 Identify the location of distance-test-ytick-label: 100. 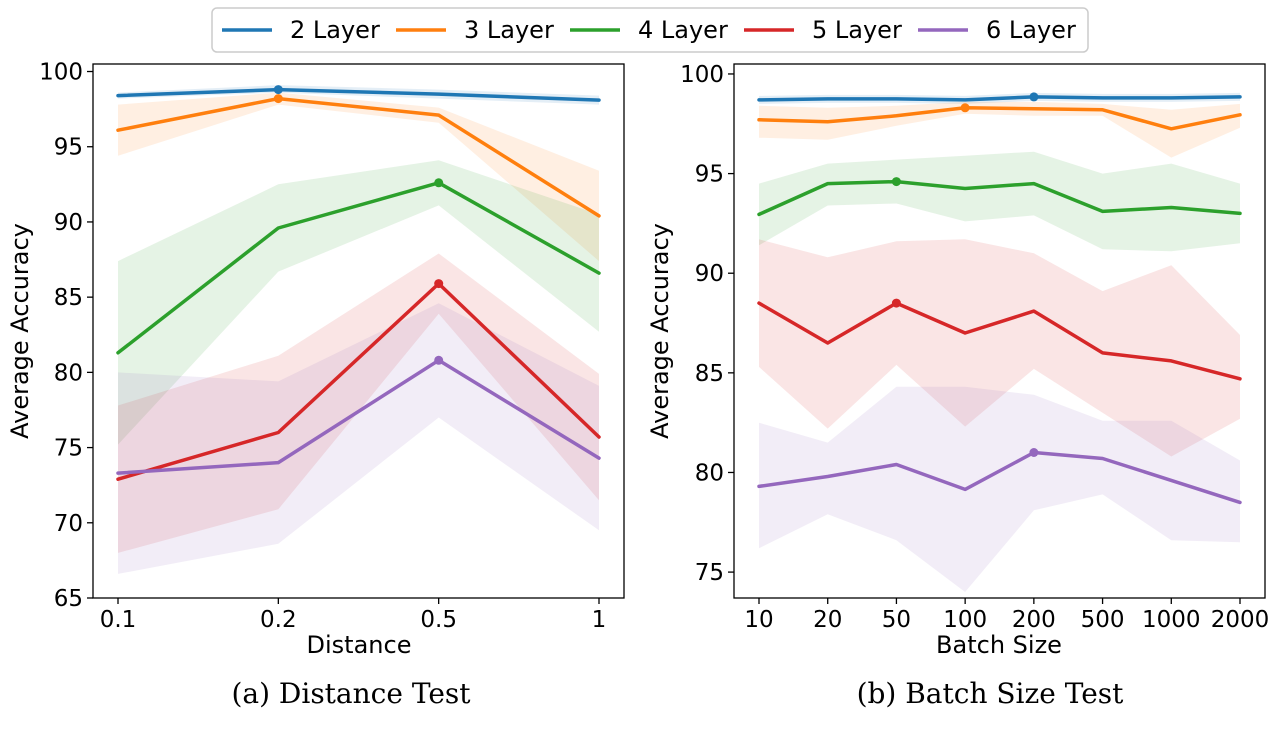
(61, 73).